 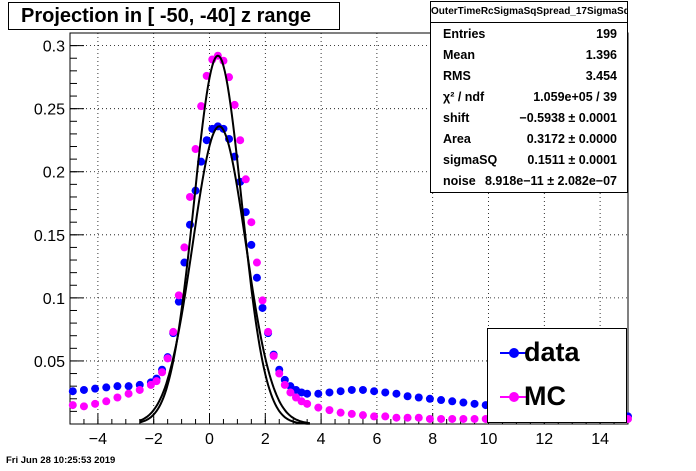 I want to click on x-tick-label: 10, so click(x=489, y=439).